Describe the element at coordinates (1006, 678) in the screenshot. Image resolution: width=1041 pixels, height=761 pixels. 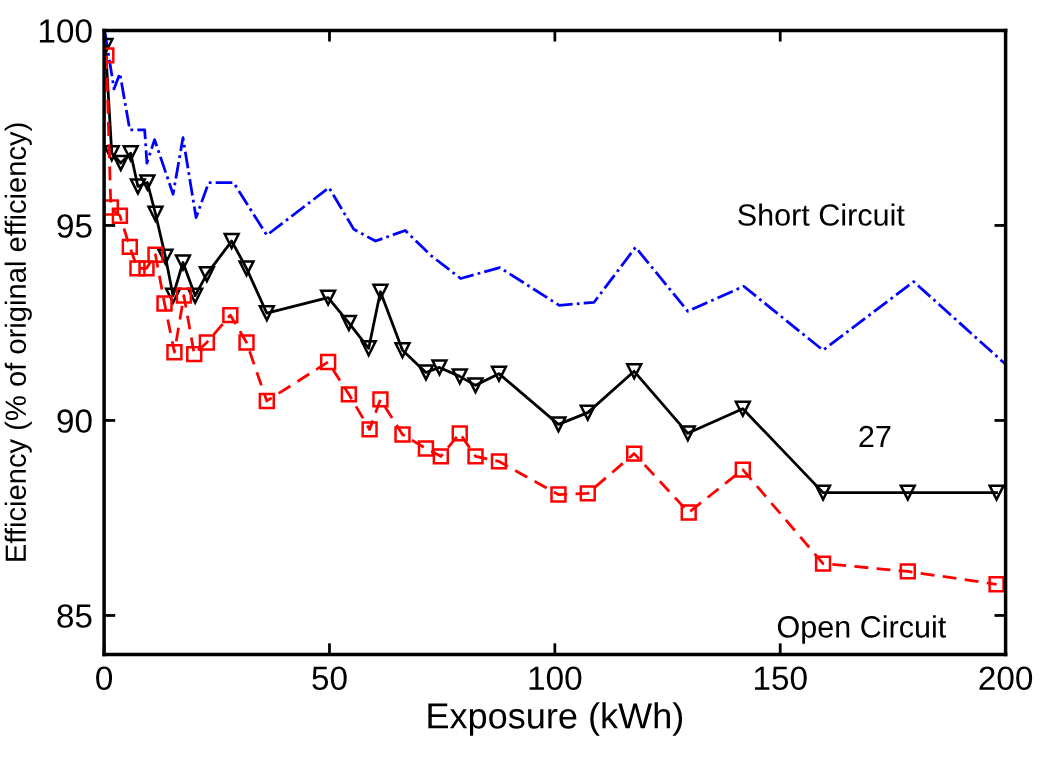
I see `x-tick-label: 200` at that location.